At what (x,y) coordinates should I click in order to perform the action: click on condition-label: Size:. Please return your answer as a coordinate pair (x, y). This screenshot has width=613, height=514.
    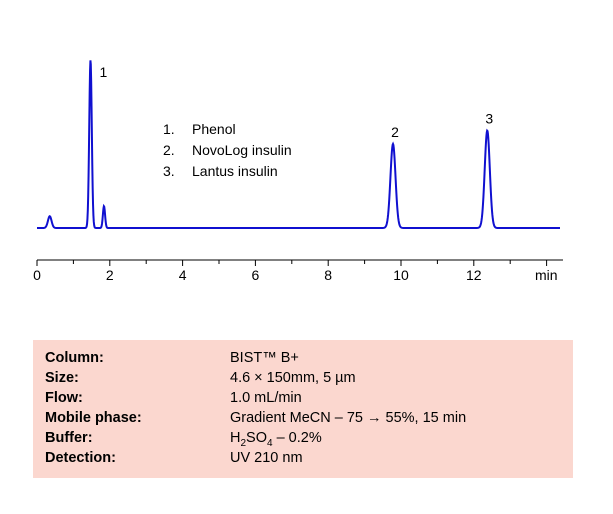
    Looking at the image, I should click on (62, 378).